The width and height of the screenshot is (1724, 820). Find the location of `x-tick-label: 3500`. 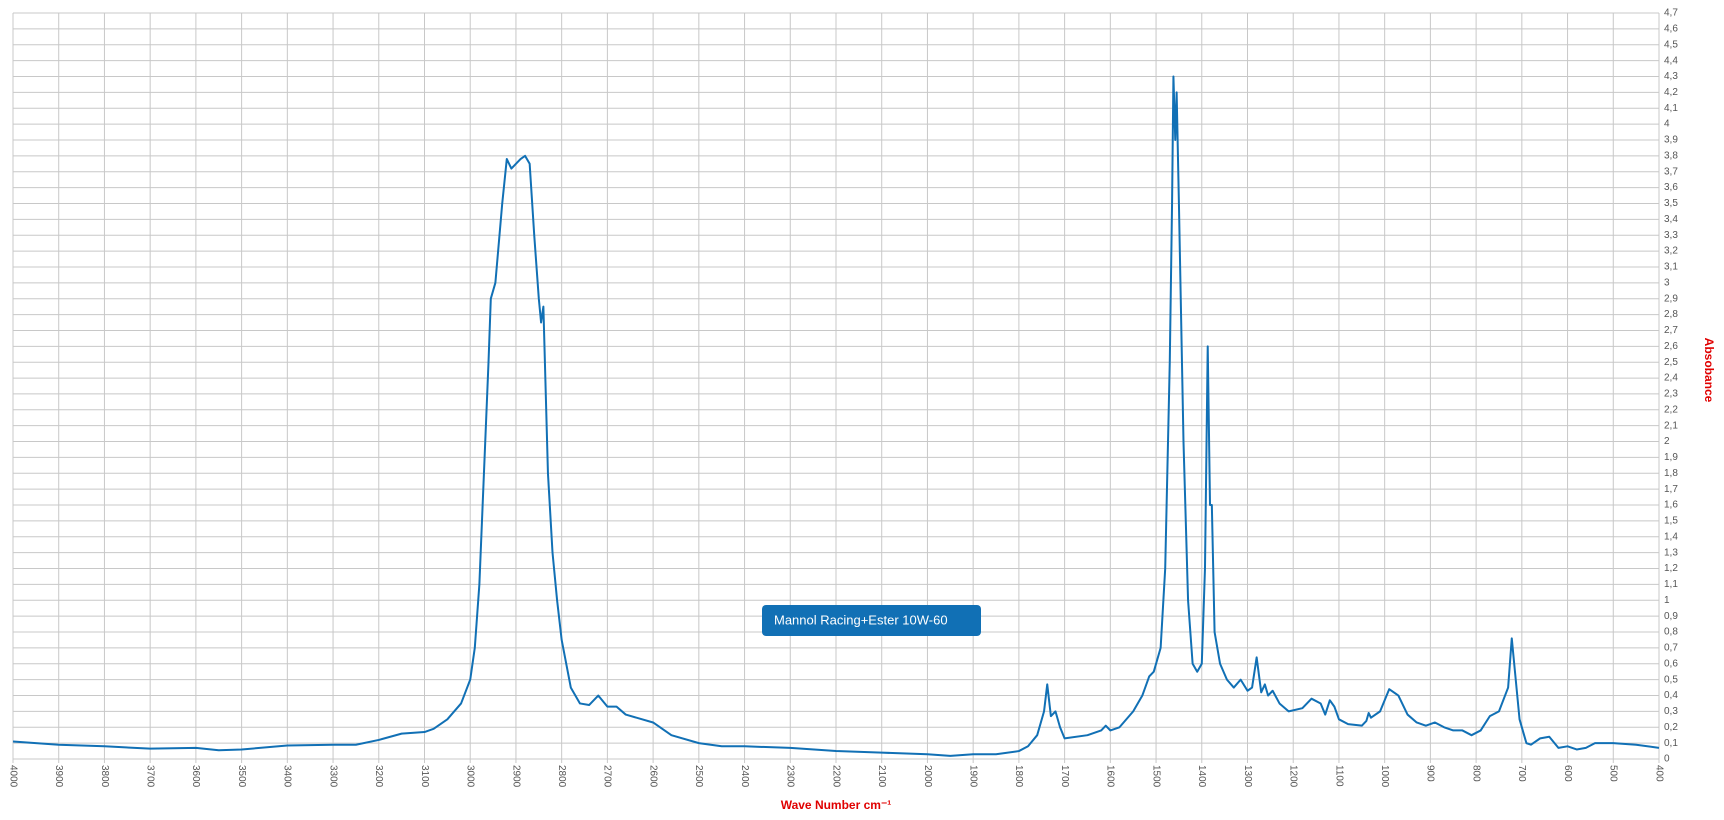

x-tick-label: 3500 is located at coordinates (241, 776).